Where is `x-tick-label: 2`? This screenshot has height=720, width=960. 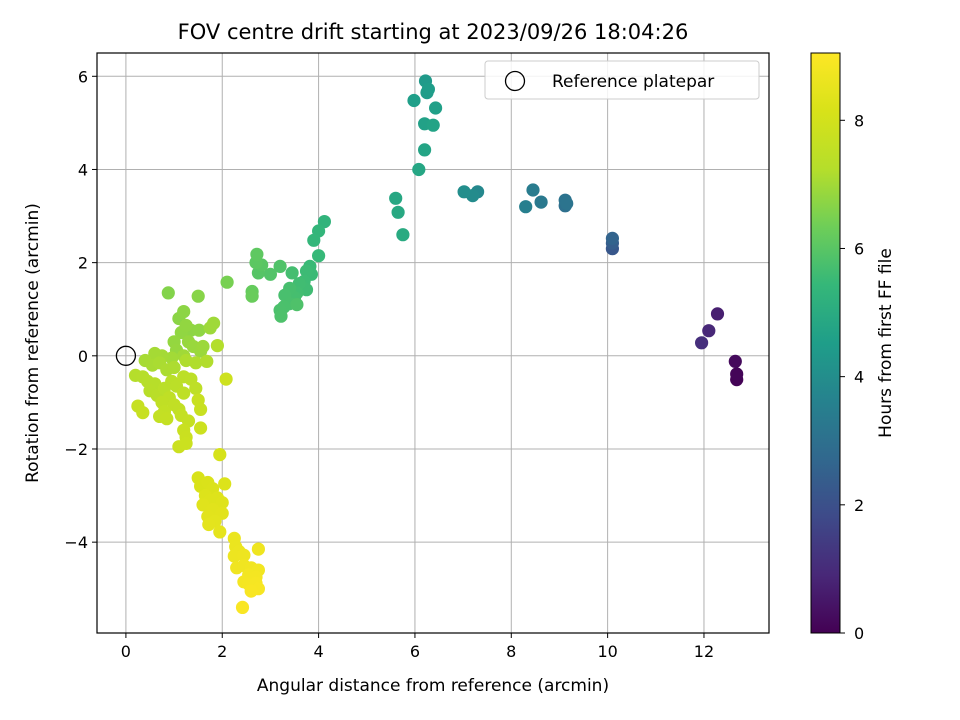
x-tick-label: 2 is located at coordinates (222, 651).